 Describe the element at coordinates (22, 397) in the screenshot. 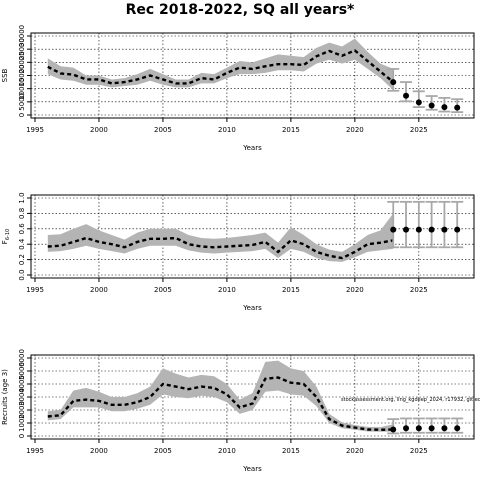

I see `y-tick-label: 3000` at that location.